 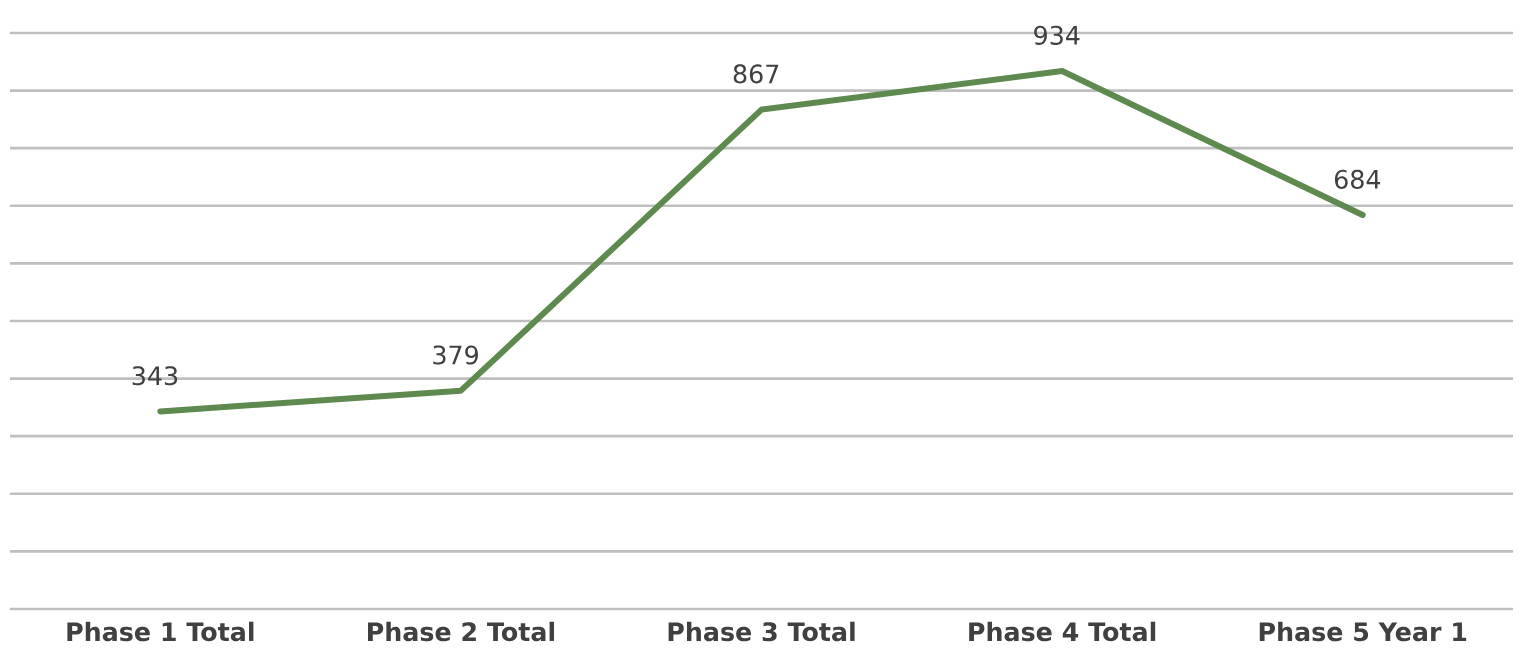 I want to click on data-label: 867, so click(x=756, y=74).